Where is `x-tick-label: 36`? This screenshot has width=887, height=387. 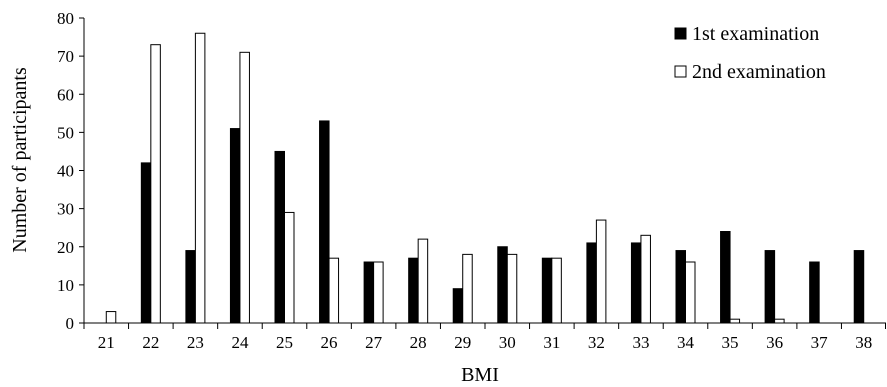
x-tick-label: 36 is located at coordinates (774, 342).